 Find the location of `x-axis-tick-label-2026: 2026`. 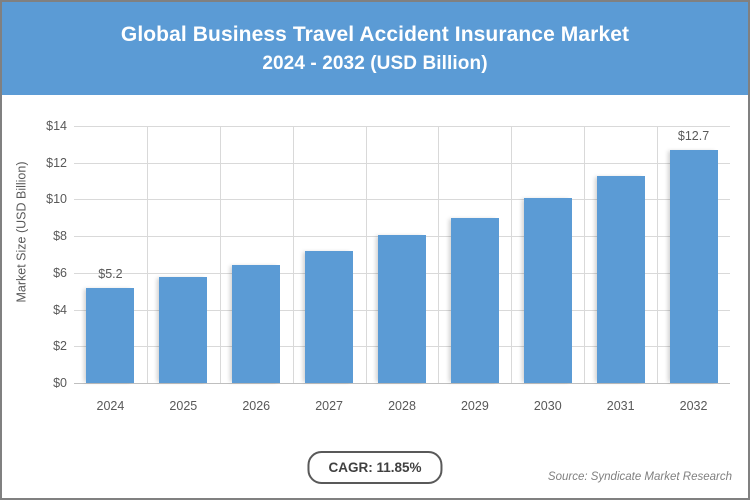

x-axis-tick-label-2026: 2026 is located at coordinates (256, 406).